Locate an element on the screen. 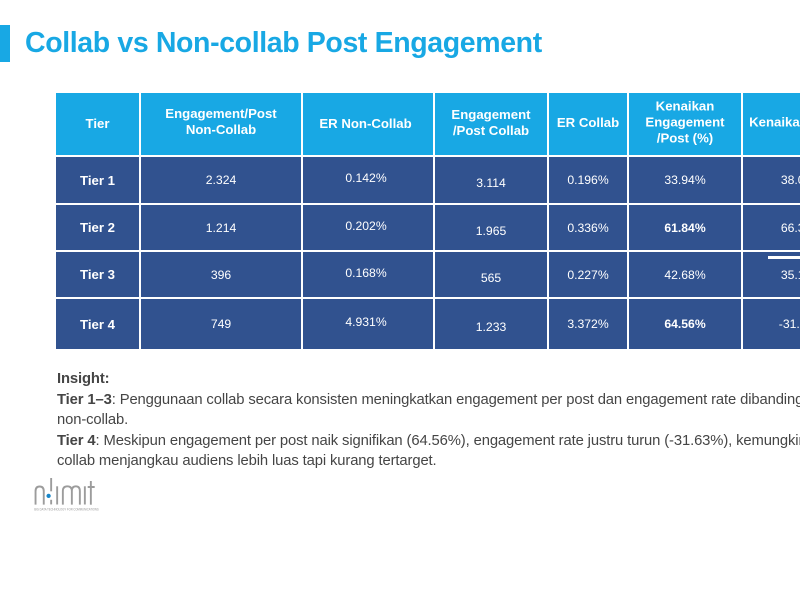 Image resolution: width=800 pixels, height=600 pixels. svg-text:BIG DATA TECHNOLOGY FOR COMMUN: BIG DATA TECHNOLOGY FOR COMMUNICATIONS is located at coordinates (66, 509).